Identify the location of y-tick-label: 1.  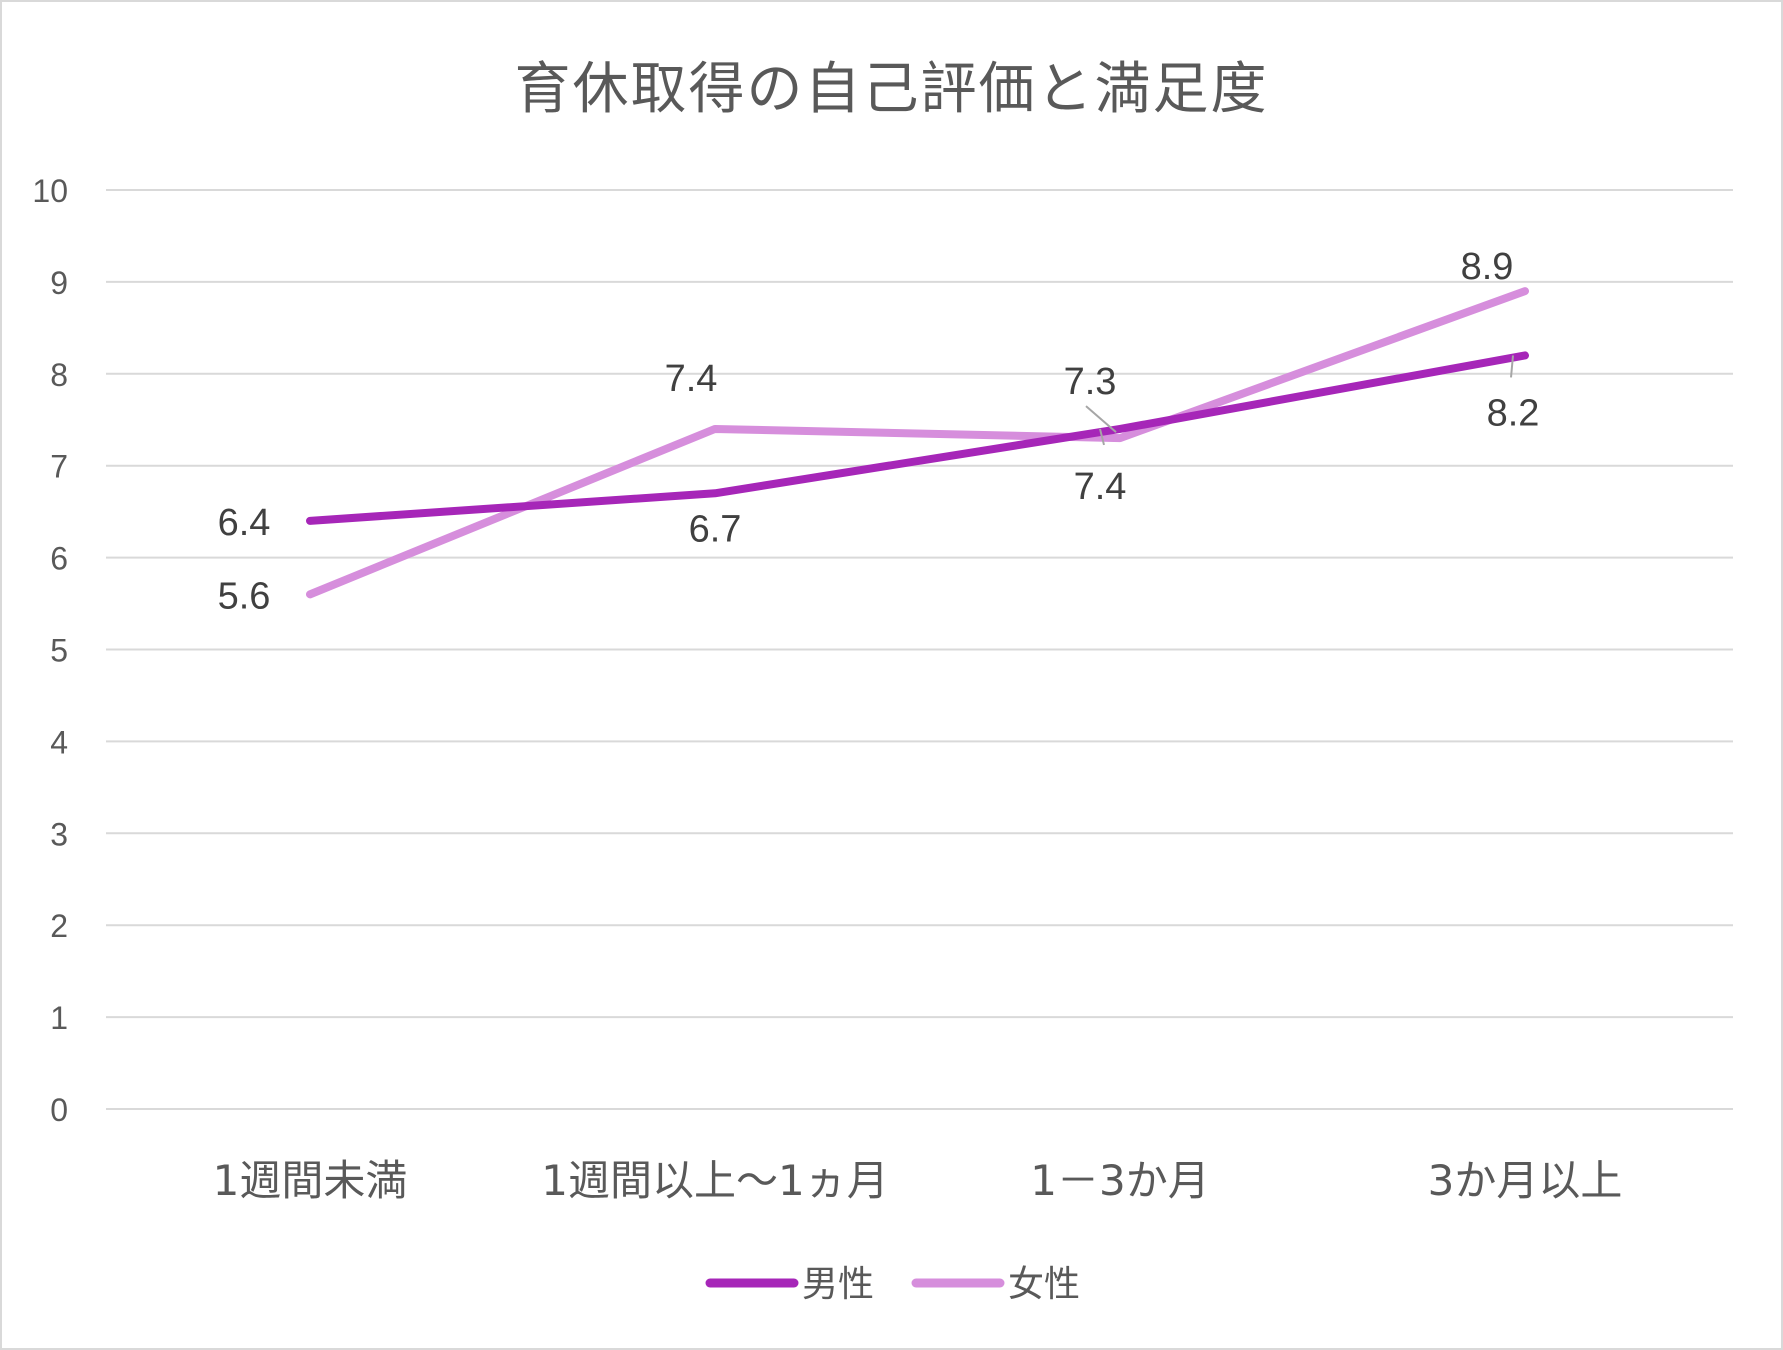
(59, 1018).